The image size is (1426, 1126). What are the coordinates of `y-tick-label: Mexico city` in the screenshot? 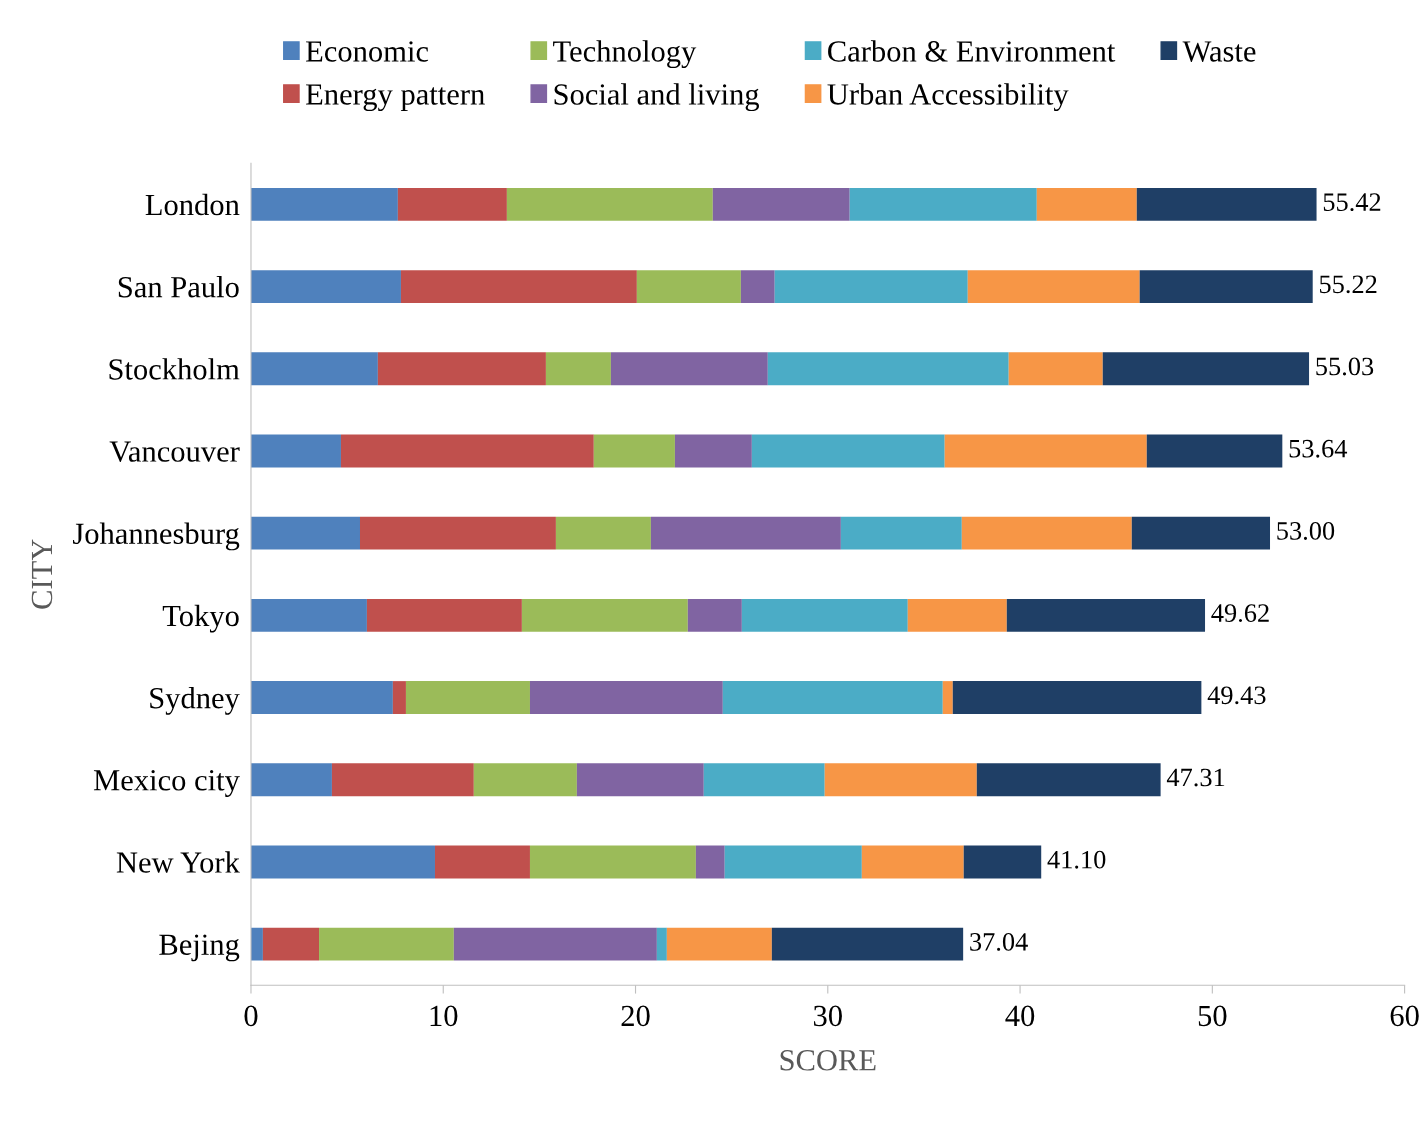 It's located at (166, 783).